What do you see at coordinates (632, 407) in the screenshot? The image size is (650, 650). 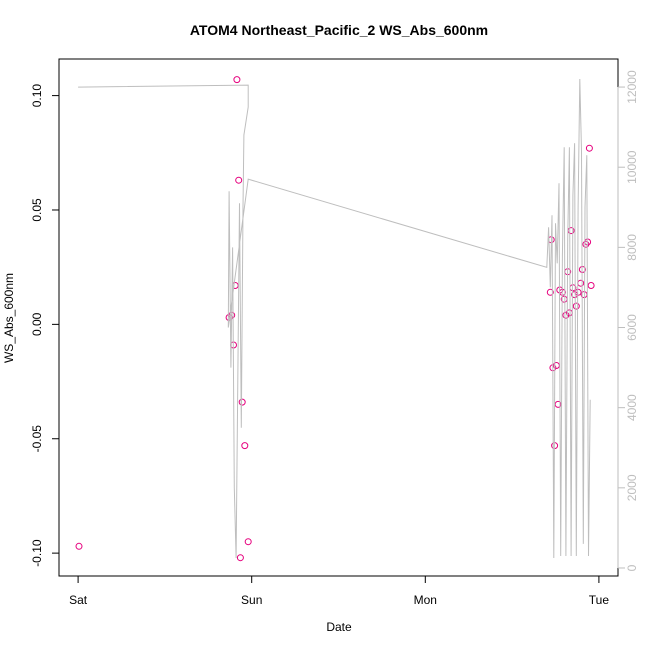 I see `y2-tick-label: 4000` at bounding box center [632, 407].